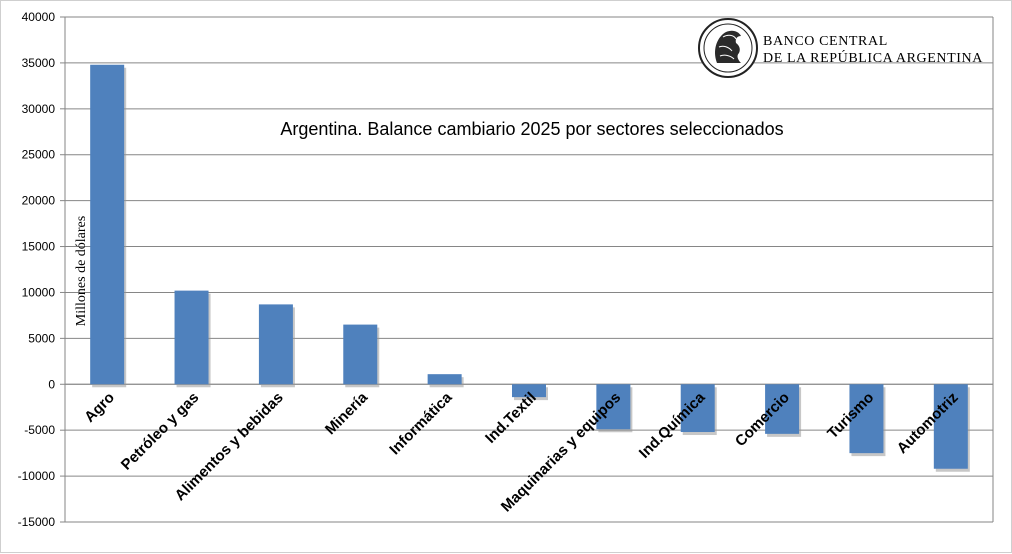 The height and width of the screenshot is (554, 1012). I want to click on y-tick-label: 15000, so click(39, 247).